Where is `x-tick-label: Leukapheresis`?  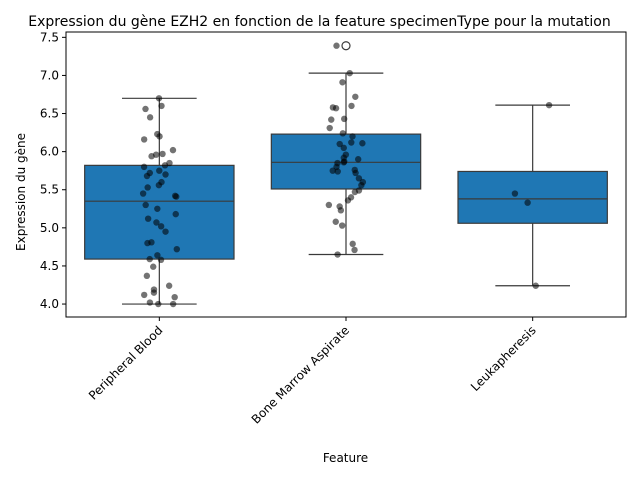 x-tick-label: Leukapheresis is located at coordinates (503, 358).